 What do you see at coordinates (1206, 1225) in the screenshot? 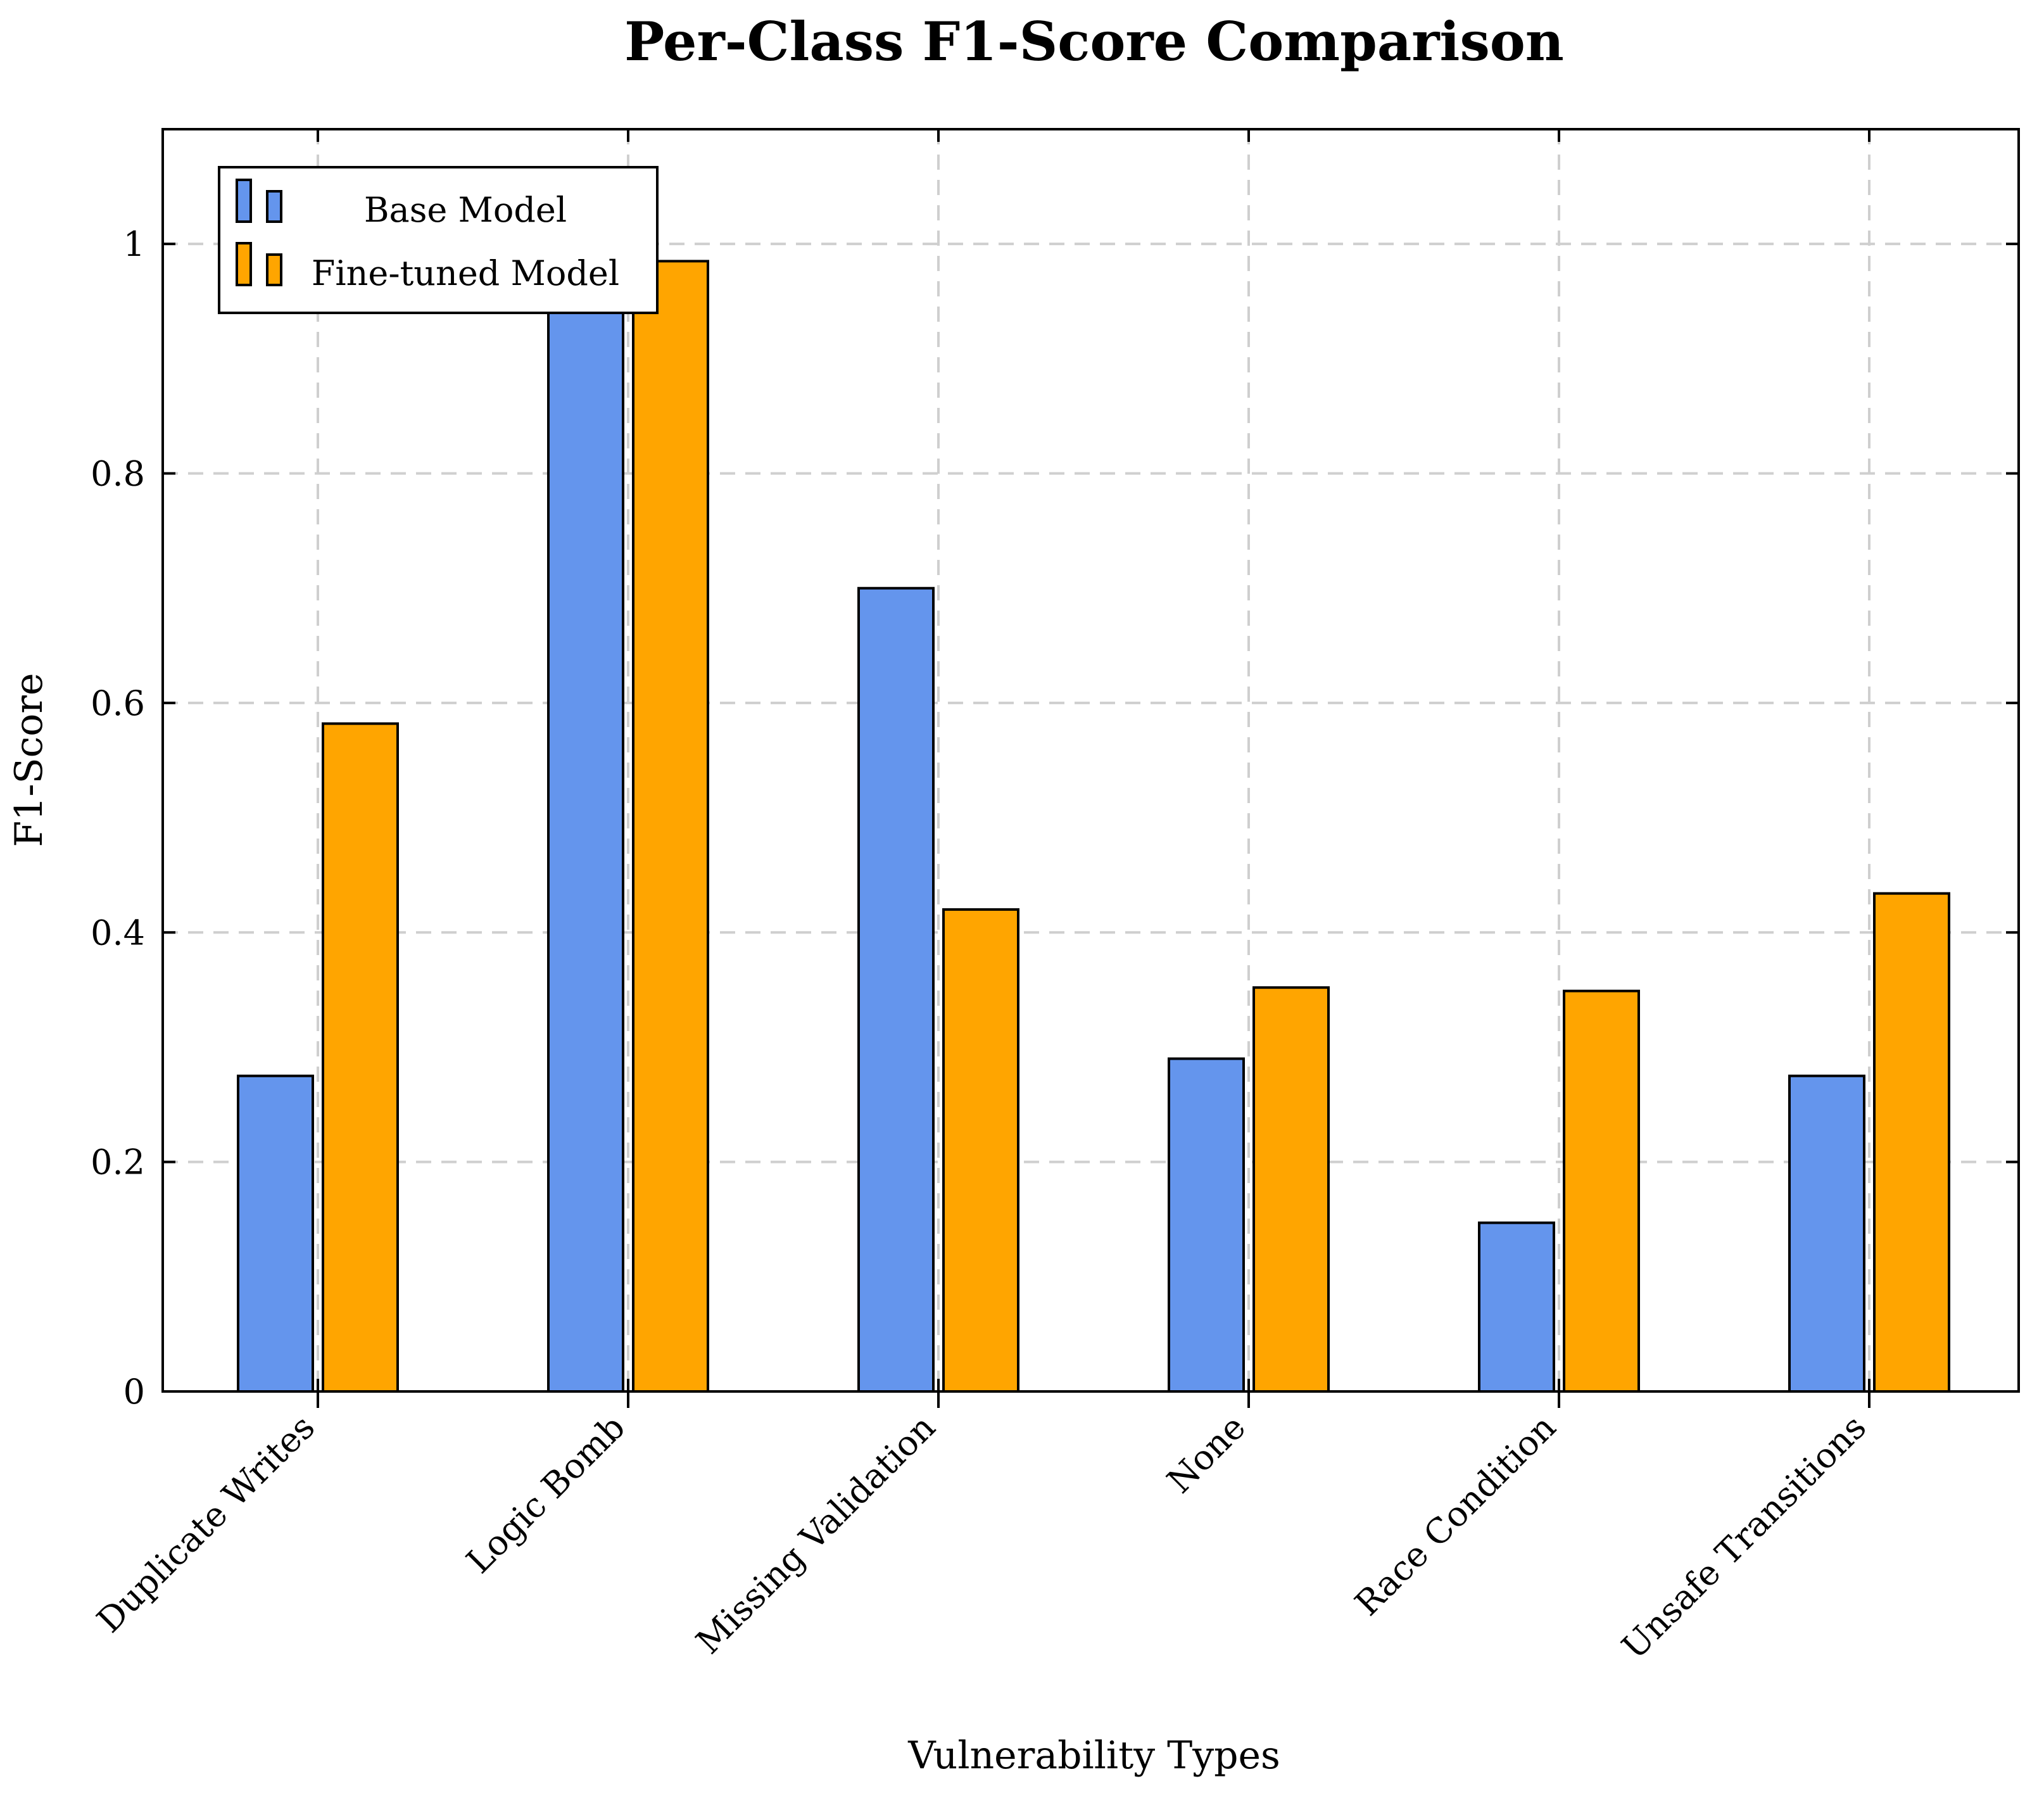
I see `bar-base-model-none` at bounding box center [1206, 1225].